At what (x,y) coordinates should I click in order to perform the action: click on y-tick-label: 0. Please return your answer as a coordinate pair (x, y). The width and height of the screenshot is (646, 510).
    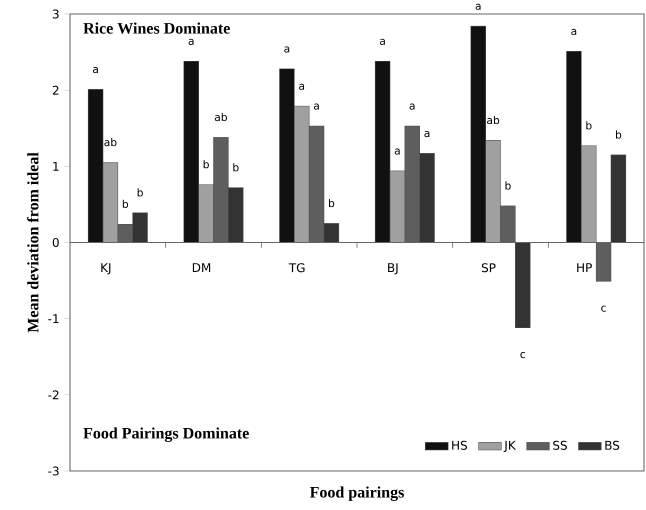
    Looking at the image, I should click on (55, 243).